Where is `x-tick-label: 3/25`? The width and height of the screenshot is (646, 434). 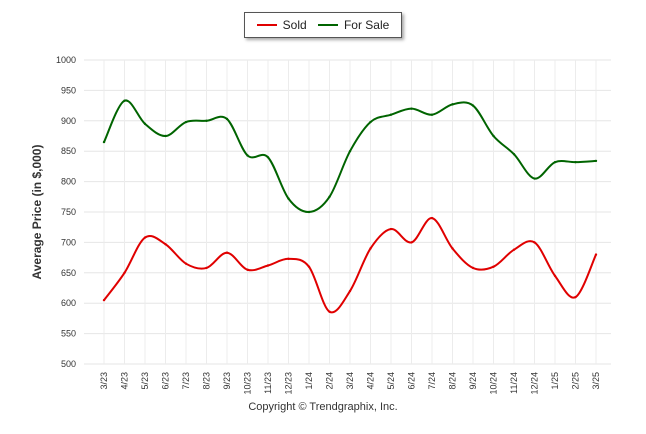
x-tick-label: 3/25 is located at coordinates (596, 381).